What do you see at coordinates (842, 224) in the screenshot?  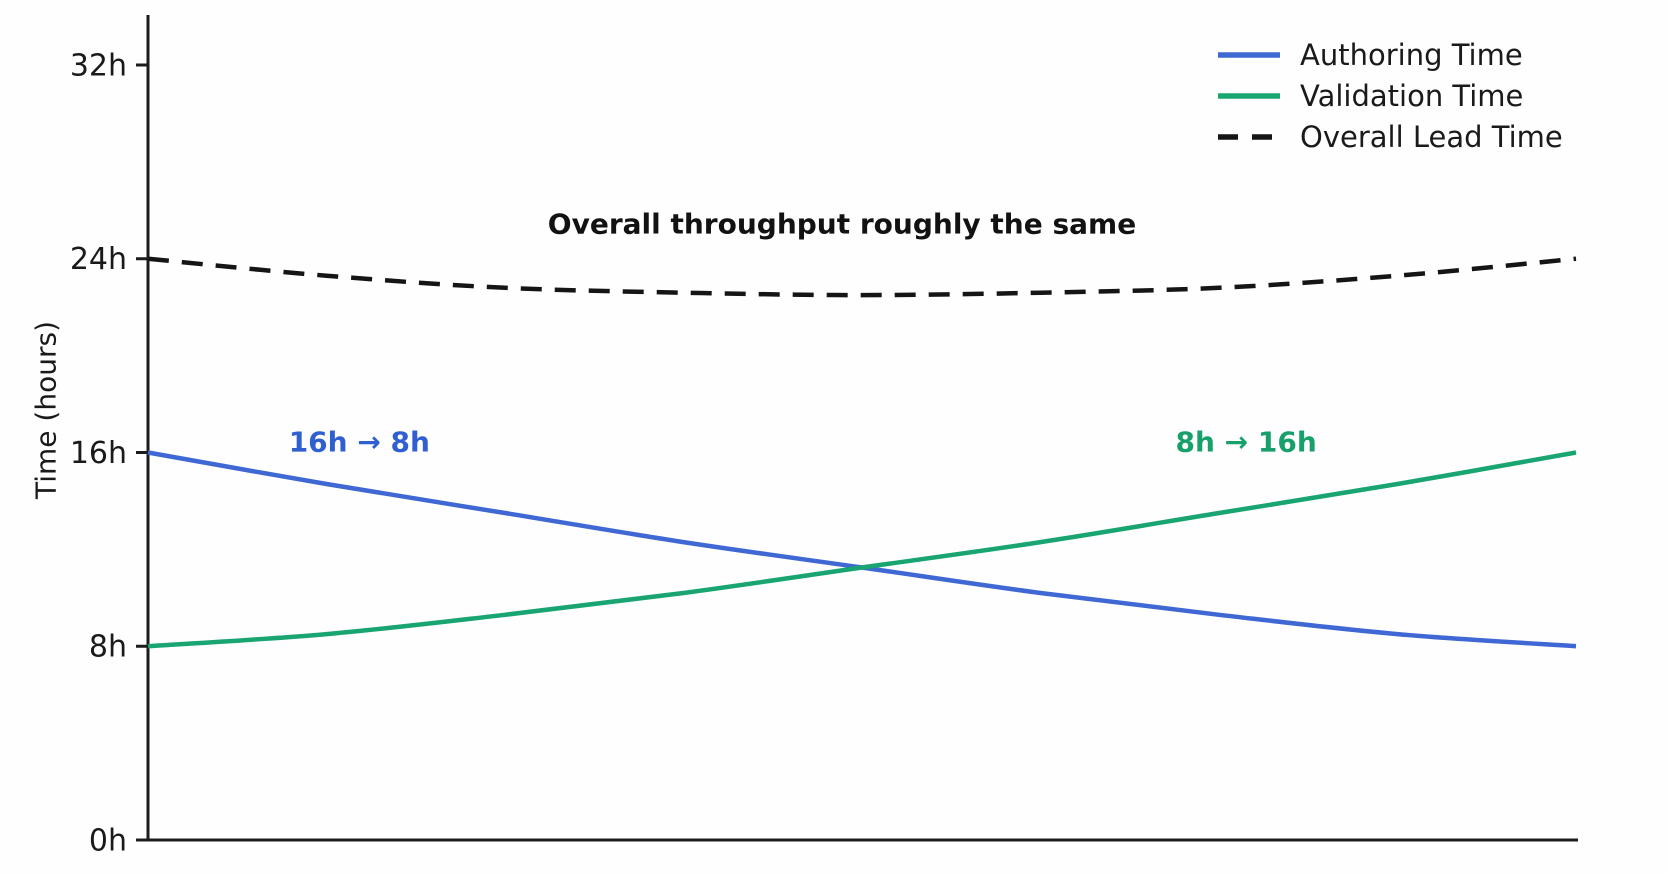 I see `annotation-overall-throughput-roughly-the-same: Overall throughput roughly the same` at bounding box center [842, 224].